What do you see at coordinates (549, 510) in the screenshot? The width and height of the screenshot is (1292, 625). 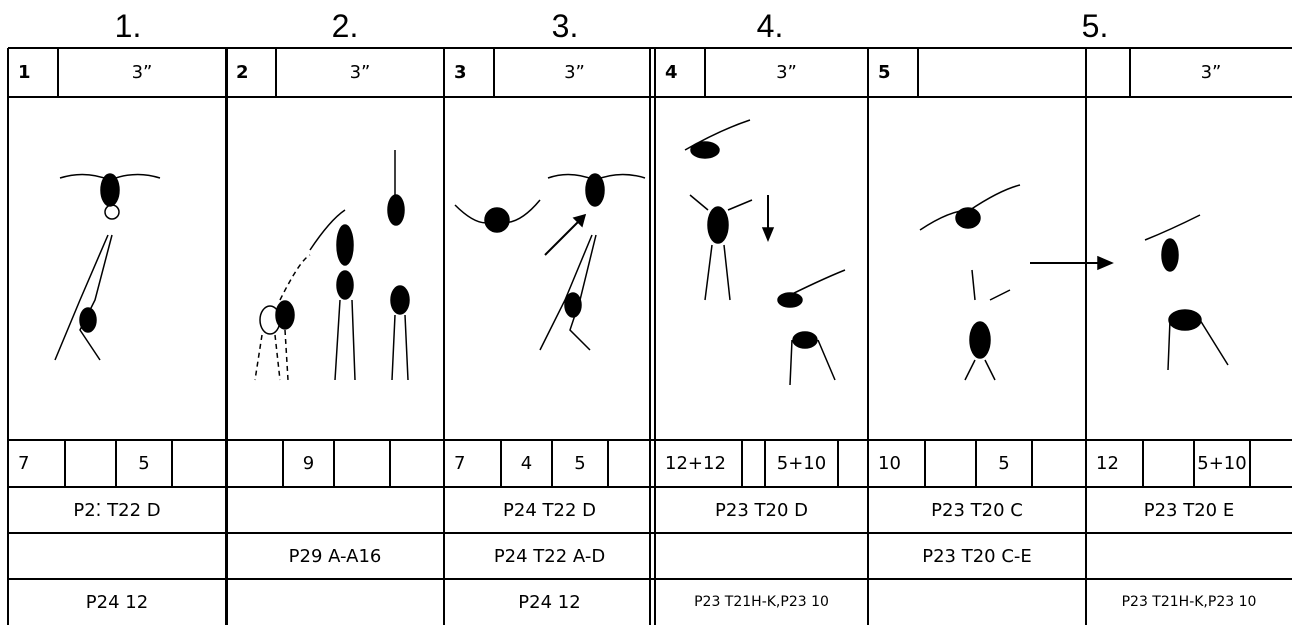 I see `reference: P24 T22 D` at bounding box center [549, 510].